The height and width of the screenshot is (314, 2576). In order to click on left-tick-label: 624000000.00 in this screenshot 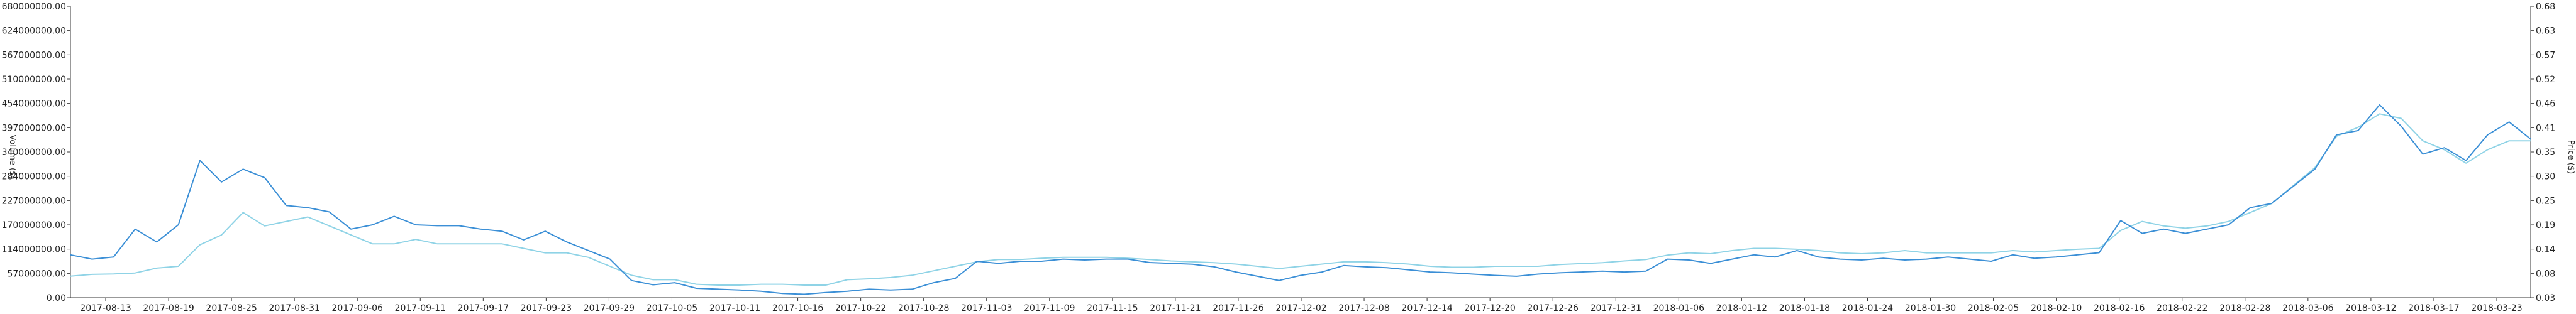, I will do `click(34, 31)`.